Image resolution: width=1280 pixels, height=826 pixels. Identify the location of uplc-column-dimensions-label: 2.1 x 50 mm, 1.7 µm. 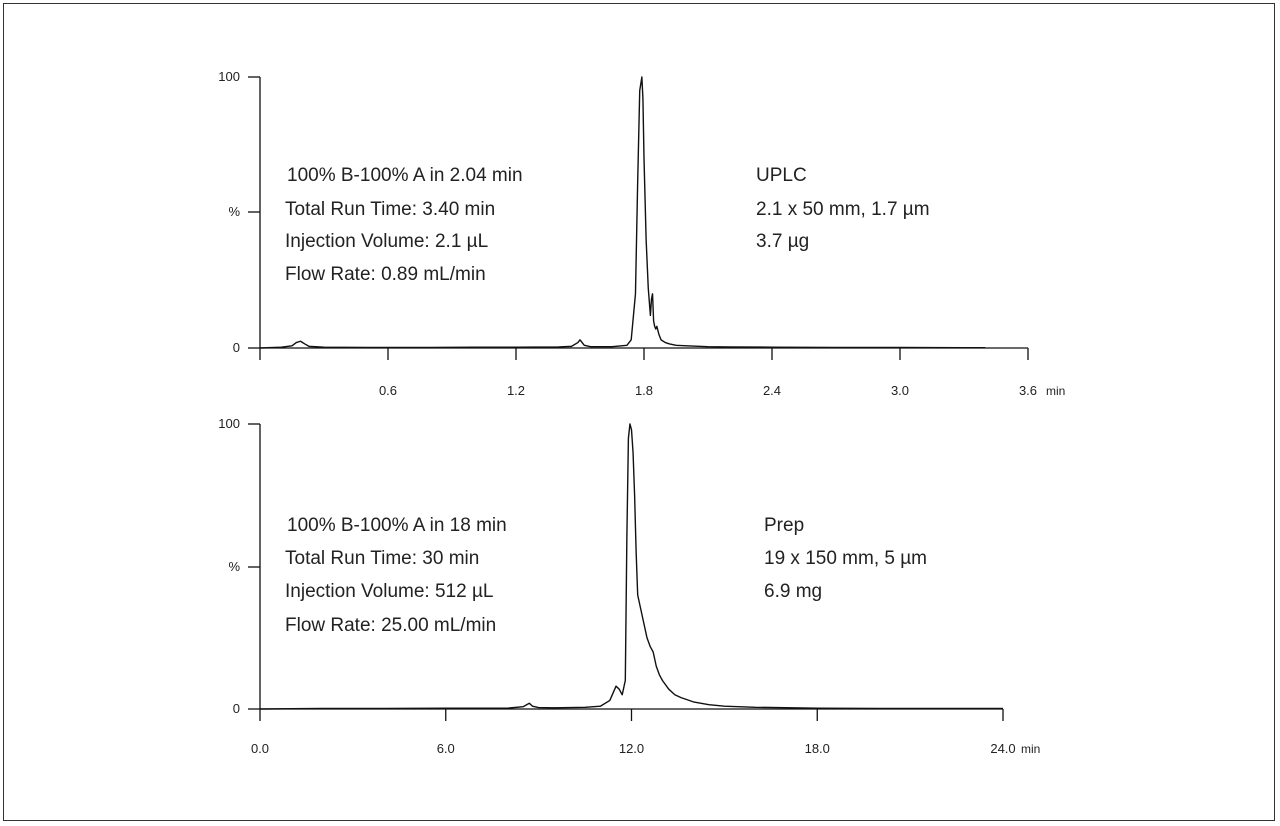
(843, 209).